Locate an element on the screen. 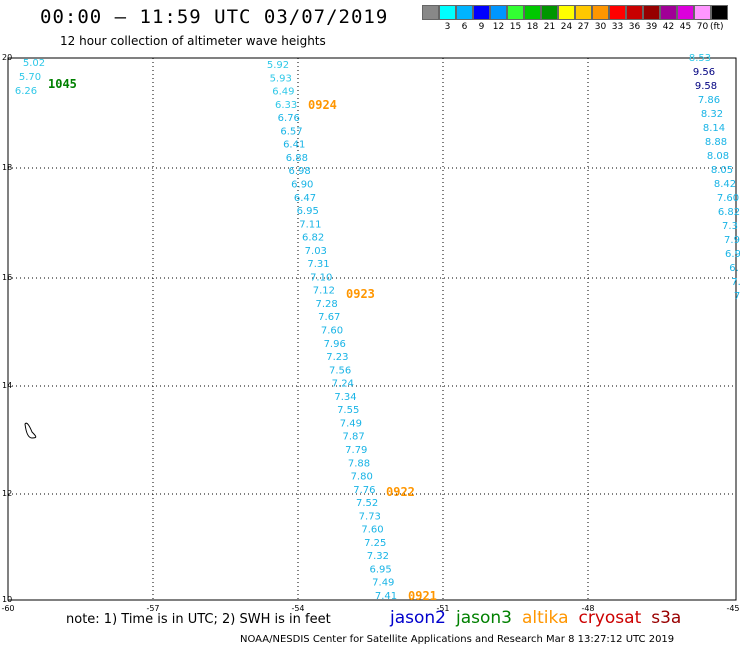 The height and width of the screenshot is (650, 740). swh-value: 7.55 is located at coordinates (348, 410).